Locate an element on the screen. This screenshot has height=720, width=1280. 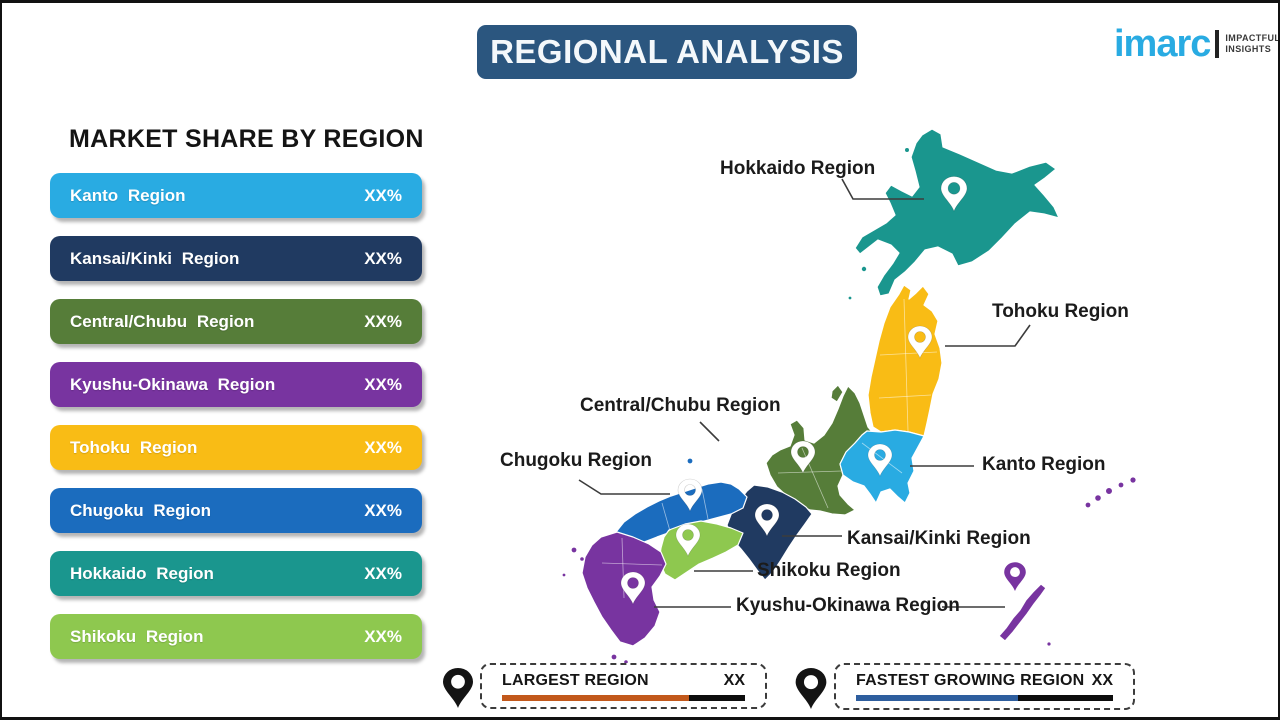
region-hokkaido is located at coordinates (957, 212).